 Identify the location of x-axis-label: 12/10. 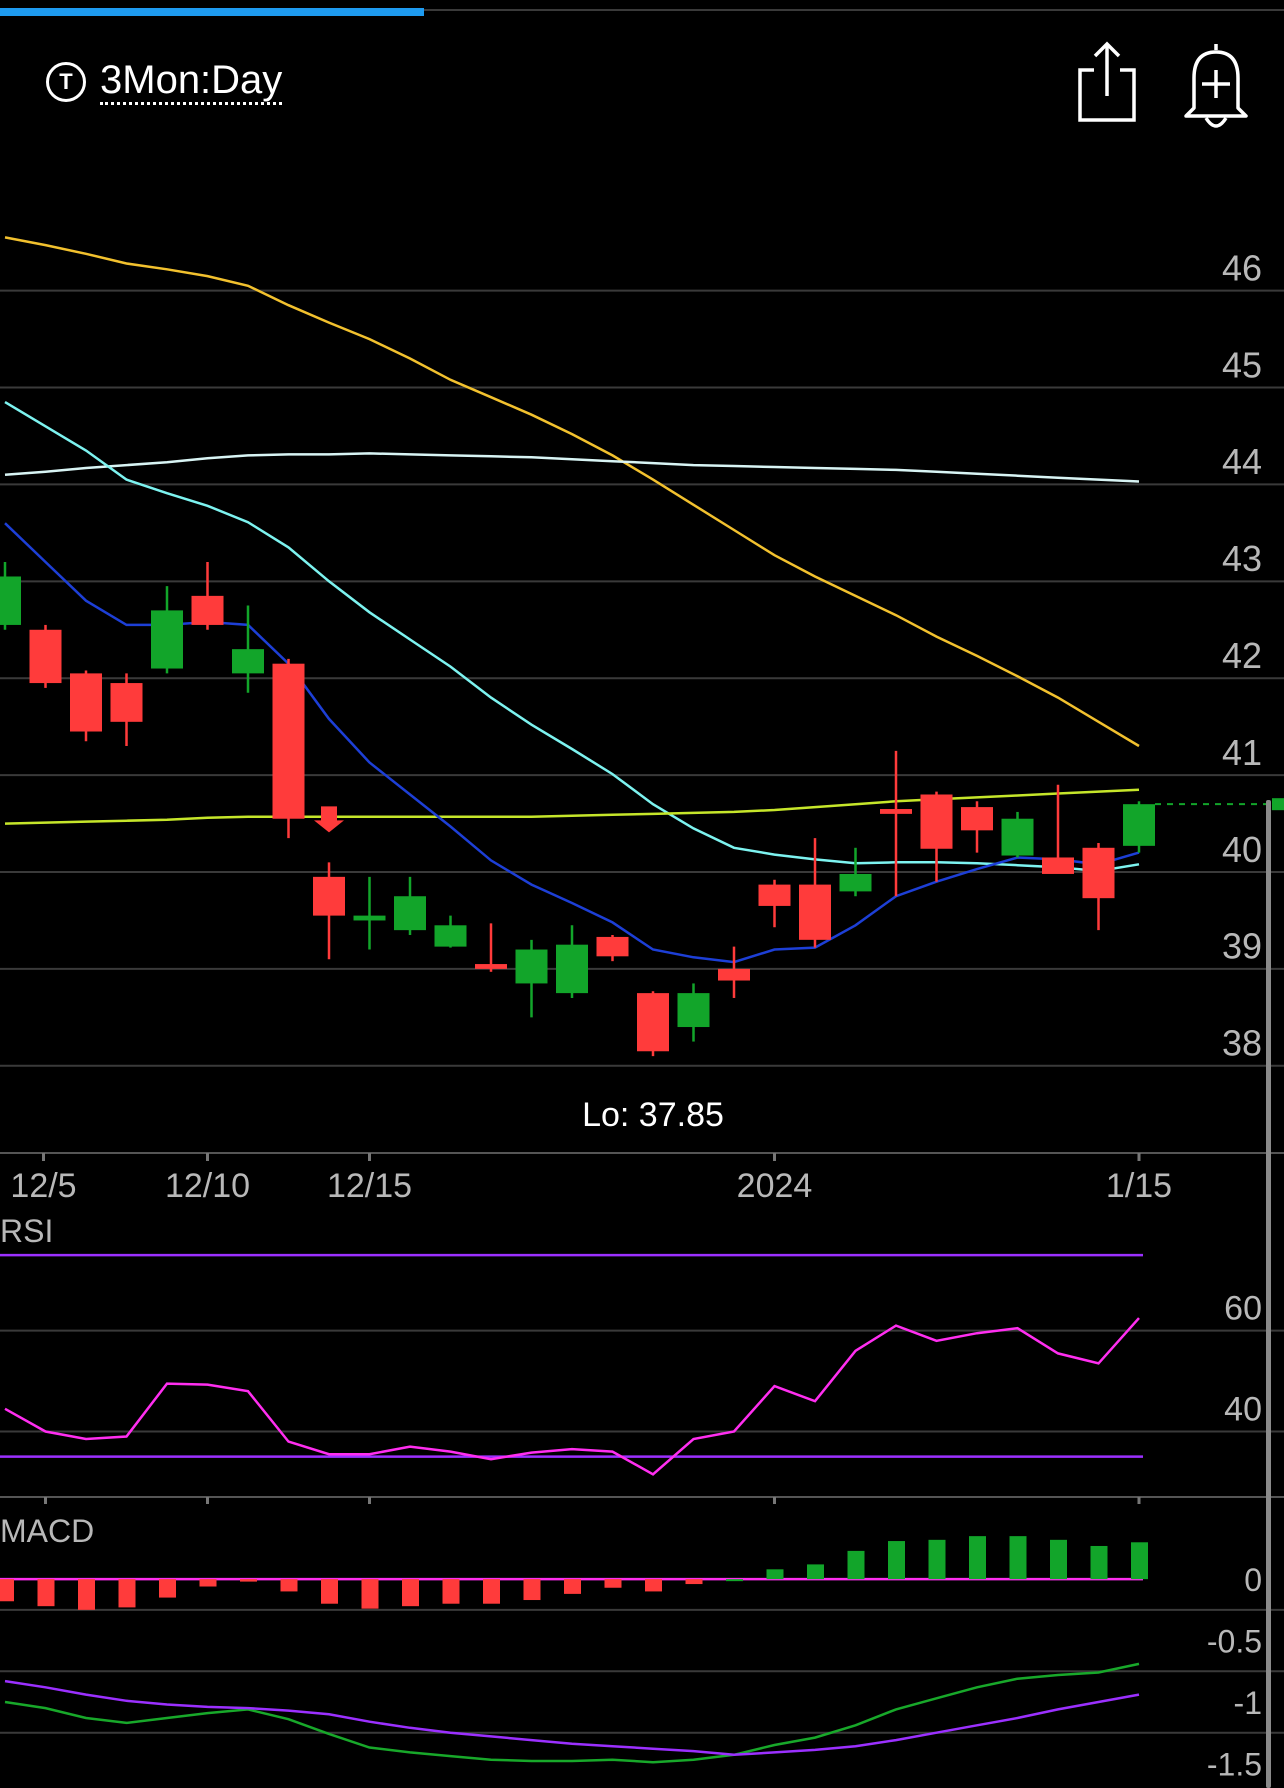
(207, 1186).